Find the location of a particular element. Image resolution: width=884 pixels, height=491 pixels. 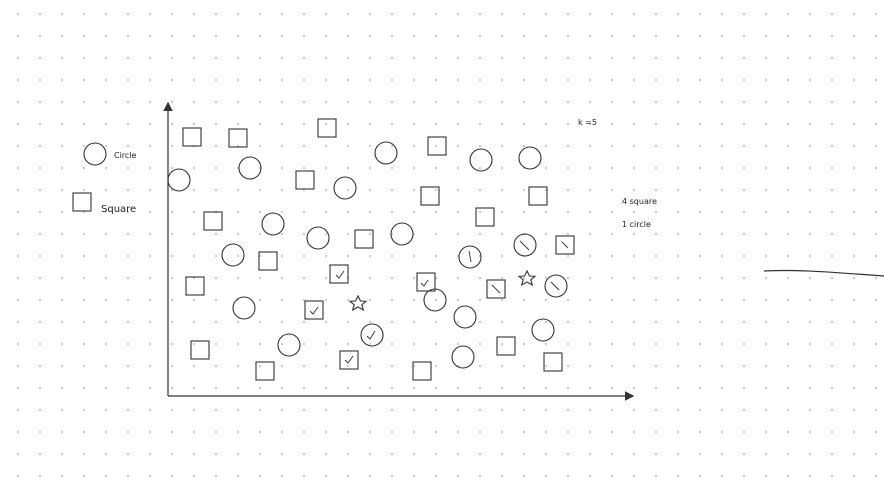

neighbor-marks is located at coordinates (439, 302).